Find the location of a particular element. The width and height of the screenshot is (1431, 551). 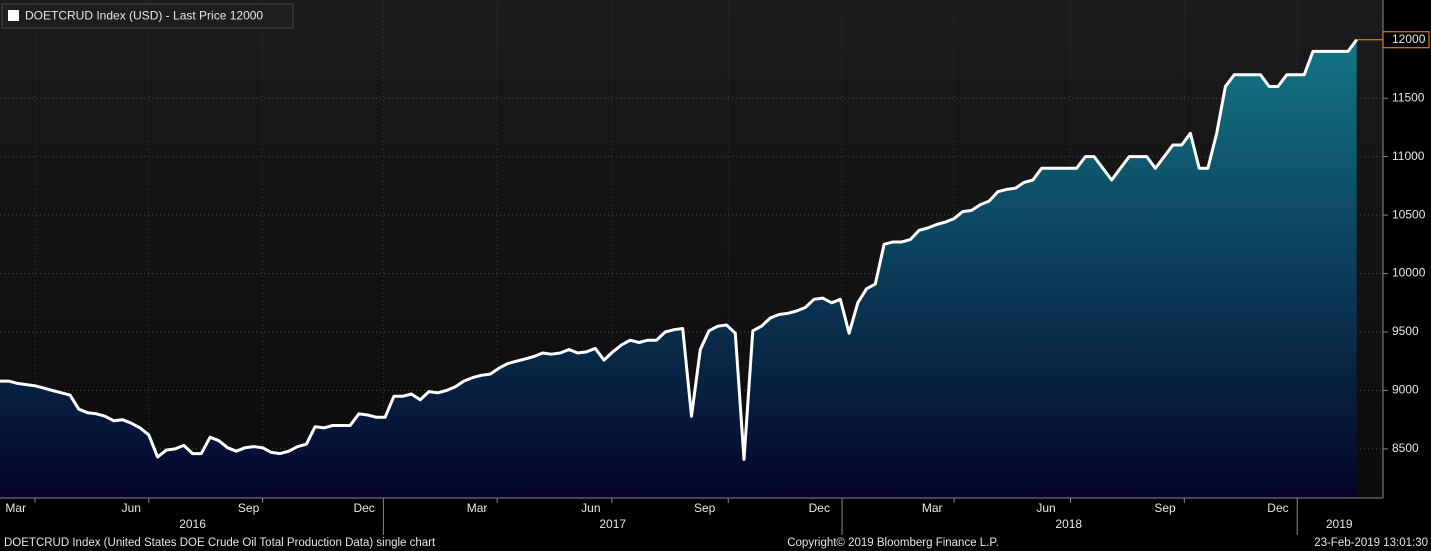

legend-swatch is located at coordinates (13, 15).